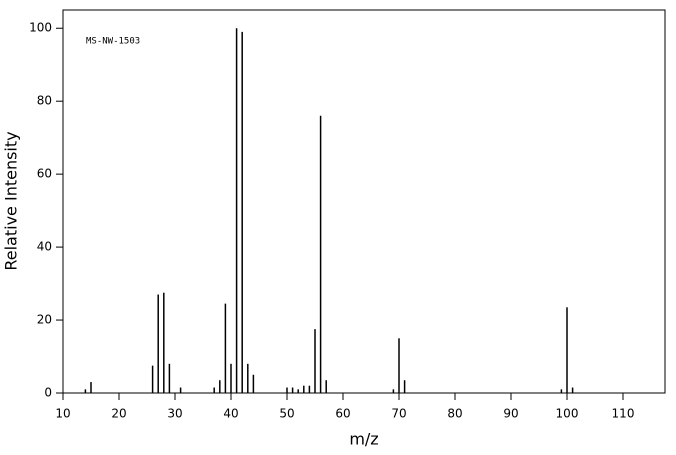 This screenshot has height=455, width=676. What do you see at coordinates (40, 28) in the screenshot?
I see `y-tick-label: 100` at bounding box center [40, 28].